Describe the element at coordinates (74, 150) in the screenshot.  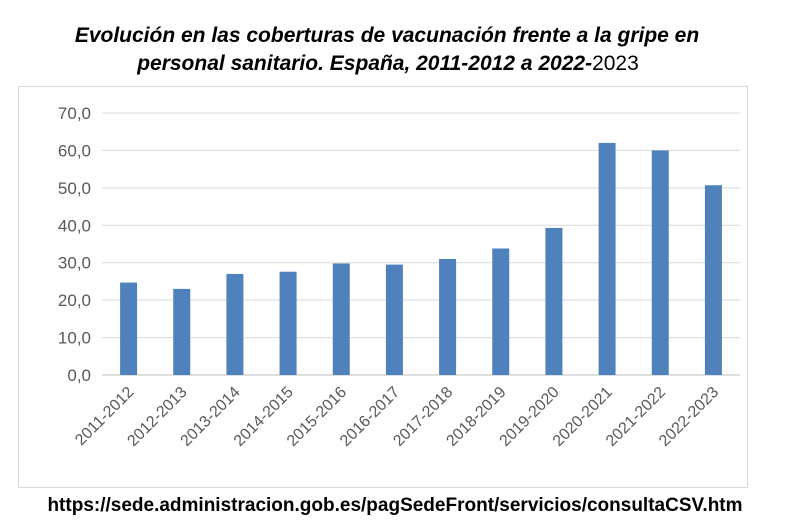
I see `y-tick-label: 60,0` at that location.